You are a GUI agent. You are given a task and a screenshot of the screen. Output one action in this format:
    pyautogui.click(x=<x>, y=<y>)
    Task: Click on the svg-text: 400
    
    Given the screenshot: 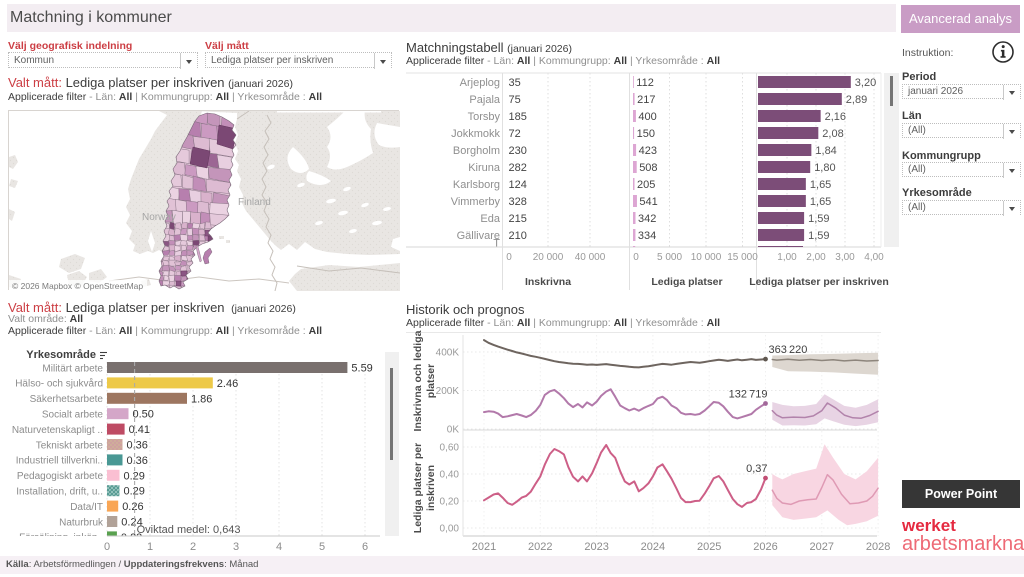 What is the action you would take?
    pyautogui.click(x=647, y=117)
    